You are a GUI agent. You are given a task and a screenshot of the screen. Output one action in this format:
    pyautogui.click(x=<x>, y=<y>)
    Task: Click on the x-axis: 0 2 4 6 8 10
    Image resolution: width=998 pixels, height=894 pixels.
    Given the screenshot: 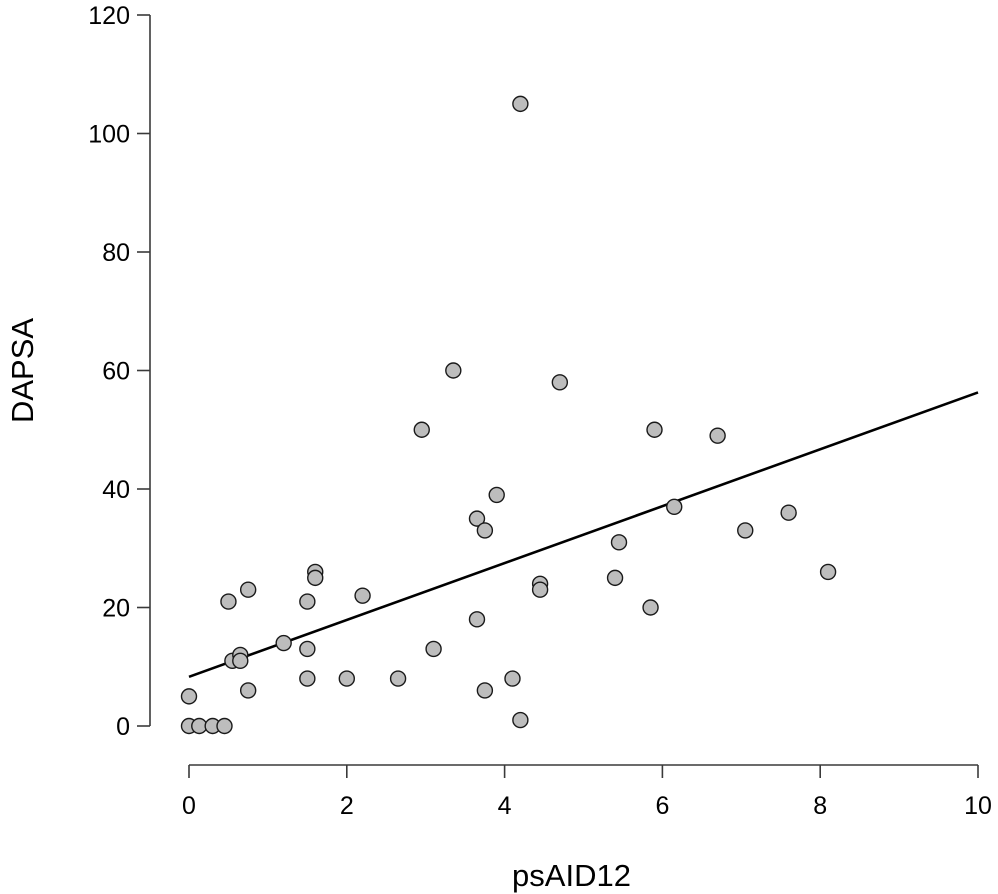 What is the action you would take?
    pyautogui.click(x=587, y=792)
    